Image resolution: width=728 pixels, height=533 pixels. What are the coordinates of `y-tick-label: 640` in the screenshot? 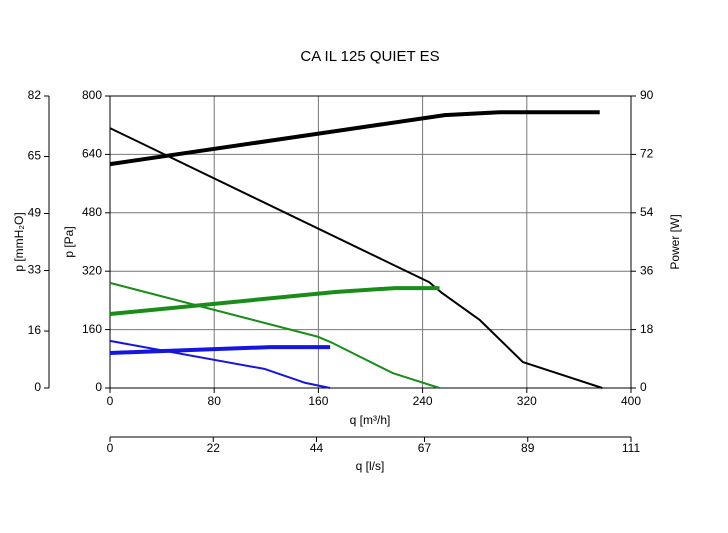 It's located at (92, 154).